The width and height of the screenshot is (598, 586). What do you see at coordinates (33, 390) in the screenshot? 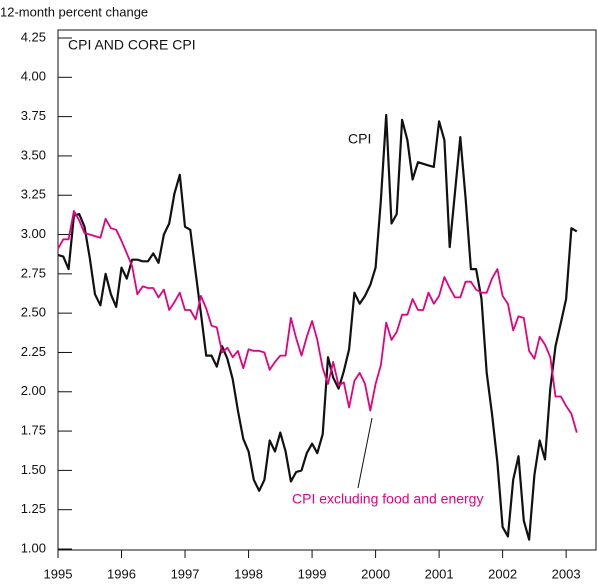
I see `y-tick-label: 2.00` at bounding box center [33, 390].